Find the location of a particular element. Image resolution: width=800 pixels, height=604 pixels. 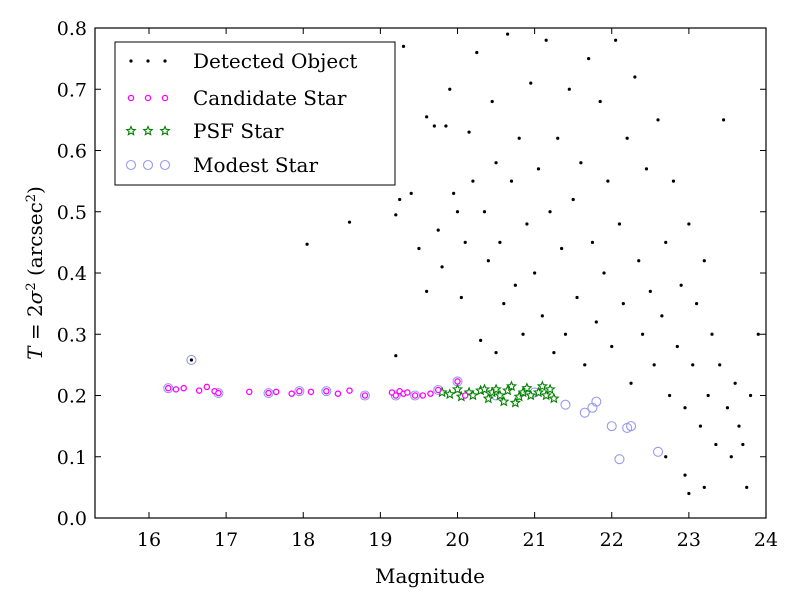

legend-label: Candidate Star is located at coordinates (270, 98).